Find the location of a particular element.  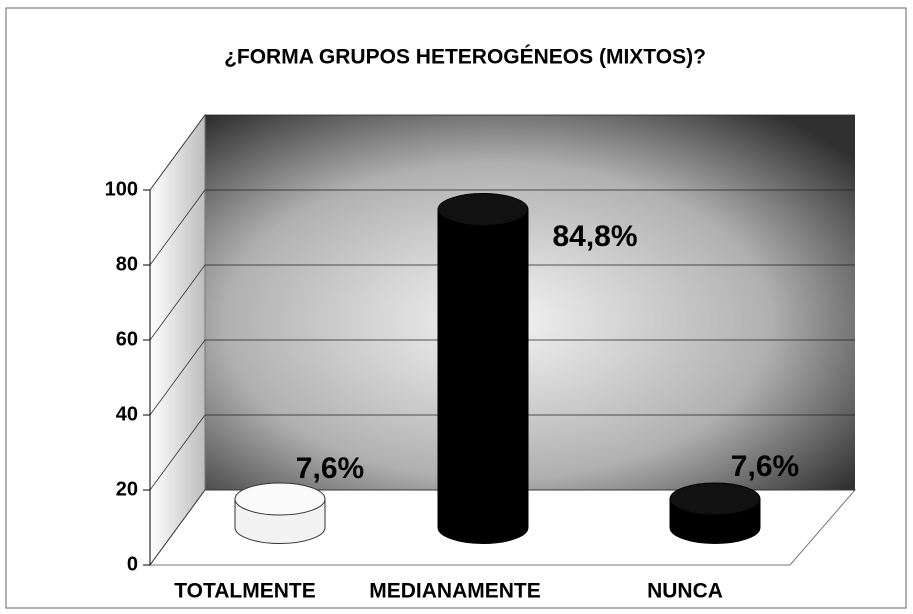

y-tick-label: 100 is located at coordinates (121, 189).